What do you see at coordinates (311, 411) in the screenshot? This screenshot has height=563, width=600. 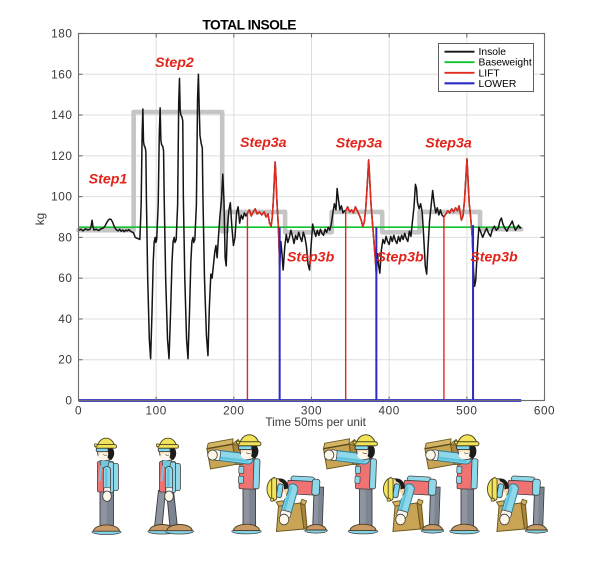 I see `svg-text: 300` at bounding box center [311, 411].